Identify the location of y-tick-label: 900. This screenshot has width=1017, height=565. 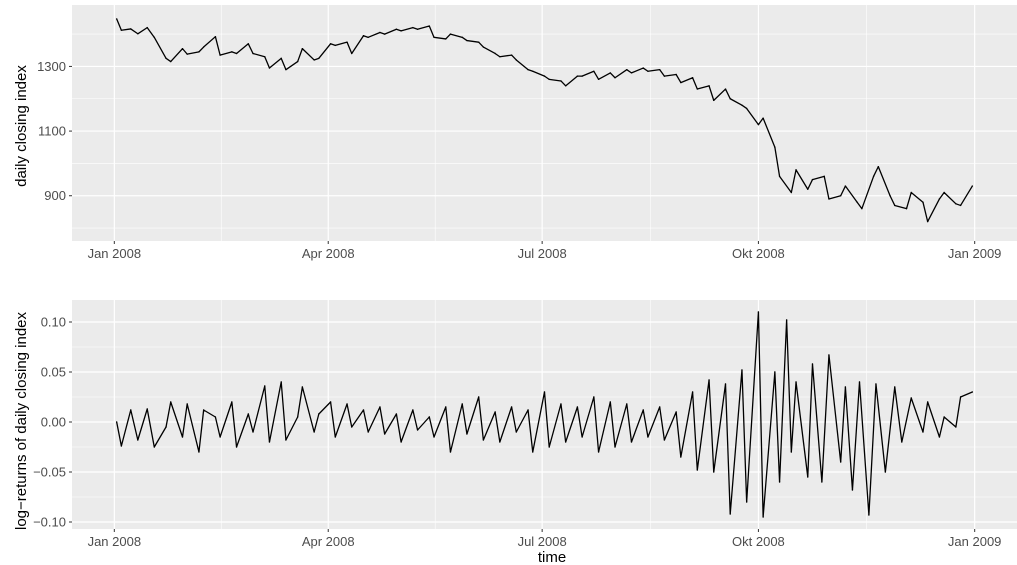
(55, 195).